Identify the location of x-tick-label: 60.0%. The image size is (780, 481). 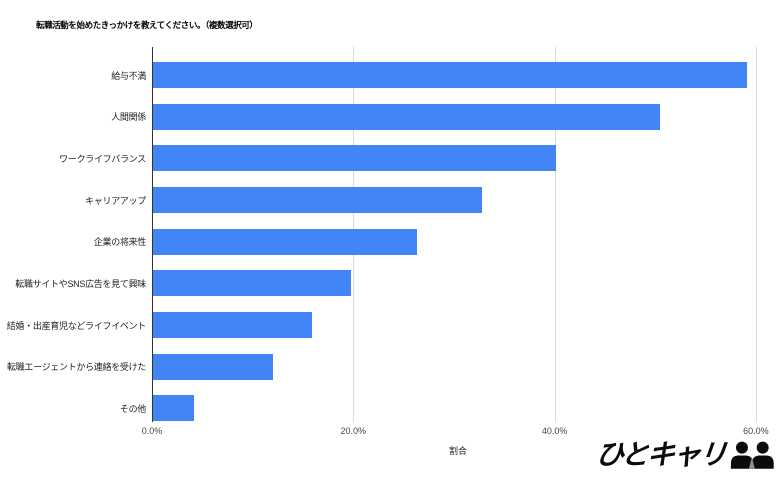
(756, 431).